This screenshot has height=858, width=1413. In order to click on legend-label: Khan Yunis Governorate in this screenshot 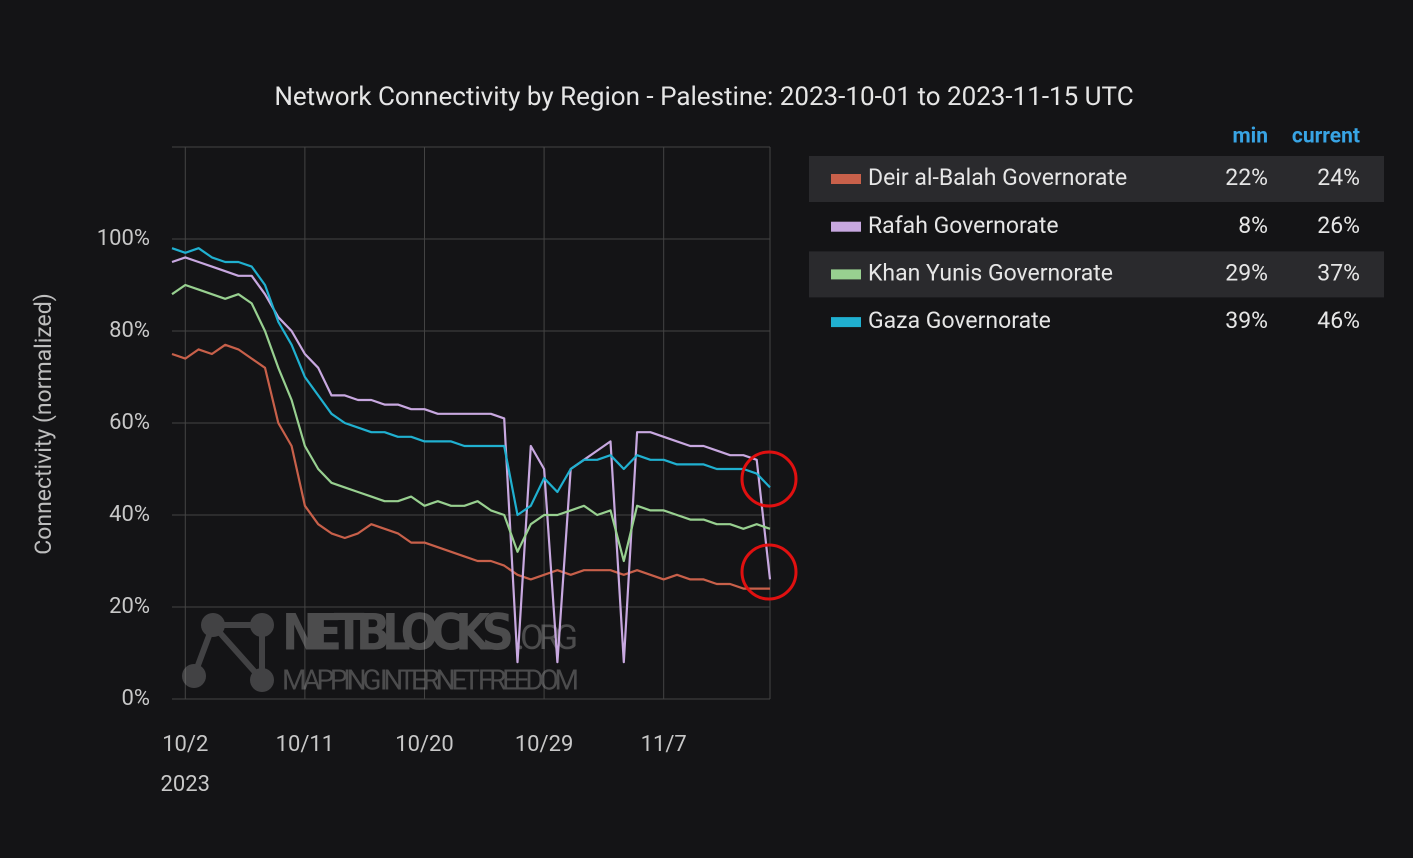, I will do `click(990, 272)`.